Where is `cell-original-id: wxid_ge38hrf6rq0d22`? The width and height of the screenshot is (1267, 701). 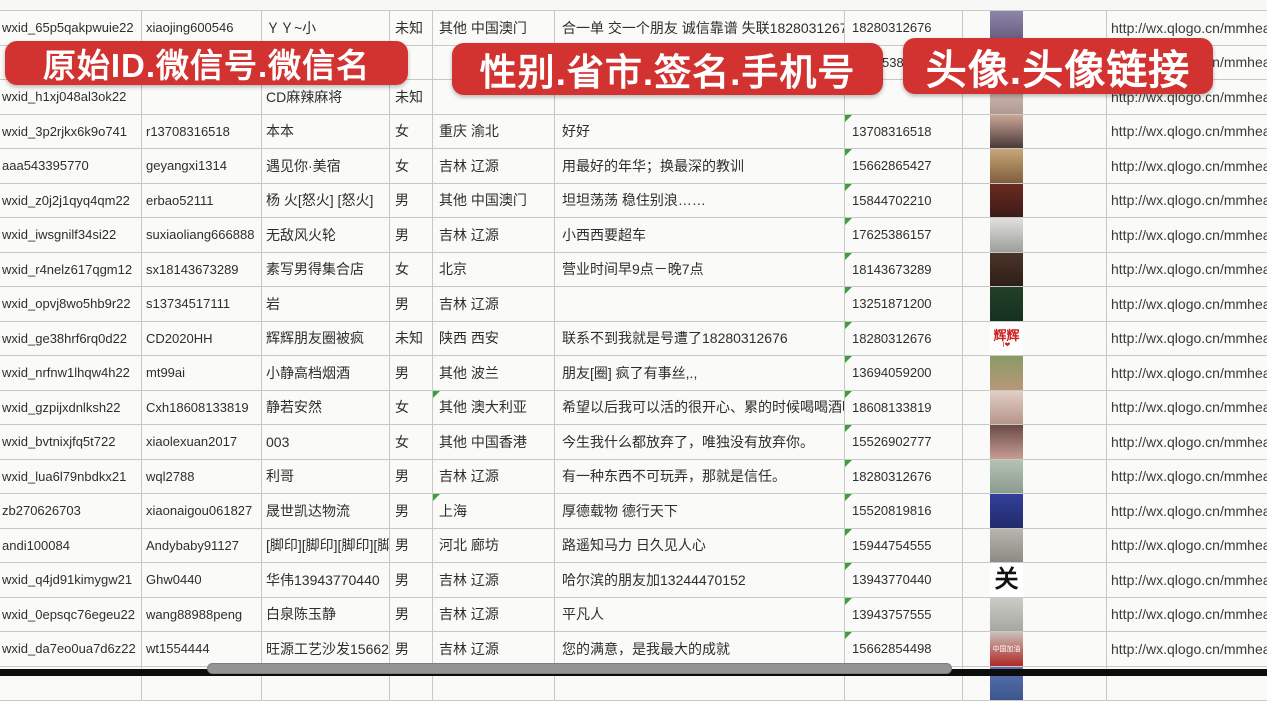
cell-original-id: wxid_ge38hrf6rq0d22 is located at coordinates (71, 339).